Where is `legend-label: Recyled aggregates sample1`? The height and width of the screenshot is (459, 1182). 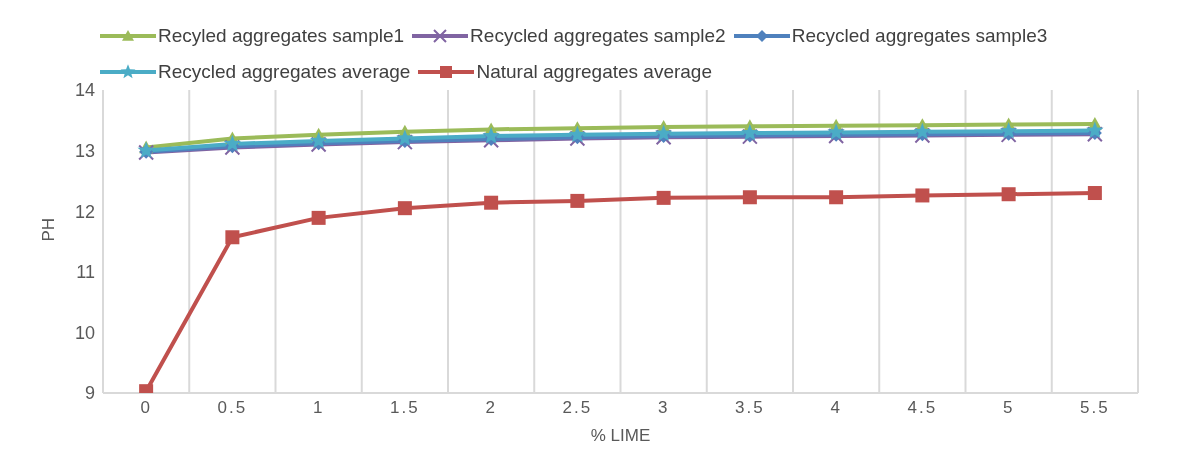
legend-label: Recyled aggregates sample1 is located at coordinates (281, 36).